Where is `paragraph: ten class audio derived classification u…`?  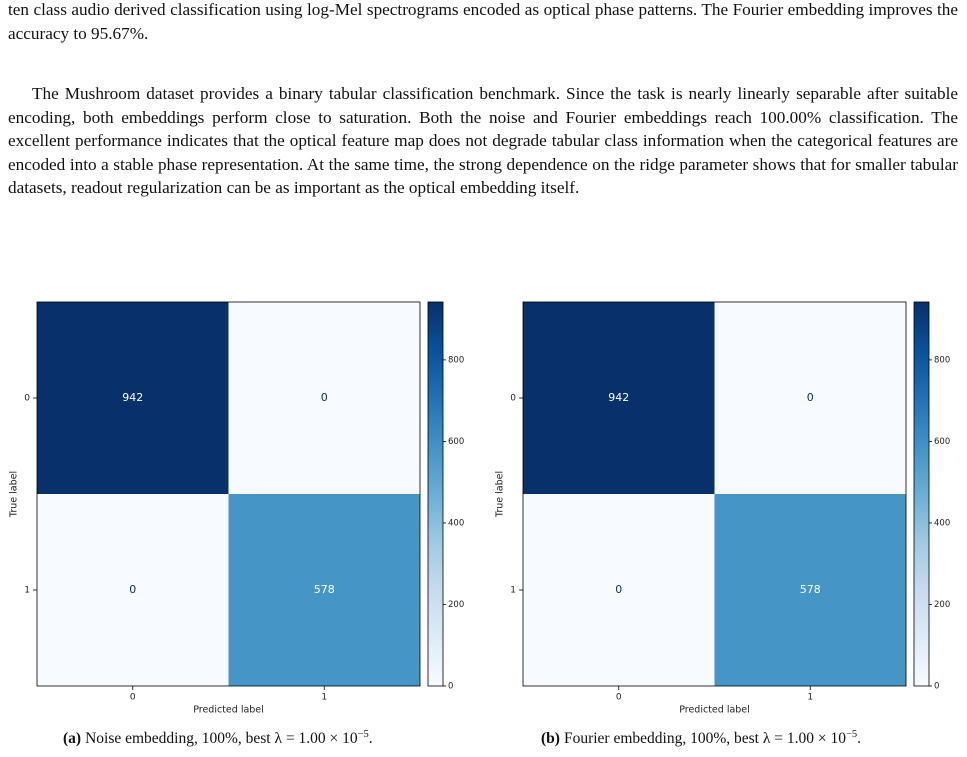
paragraph: ten class audio derived classification u… is located at coordinates (483, 21).